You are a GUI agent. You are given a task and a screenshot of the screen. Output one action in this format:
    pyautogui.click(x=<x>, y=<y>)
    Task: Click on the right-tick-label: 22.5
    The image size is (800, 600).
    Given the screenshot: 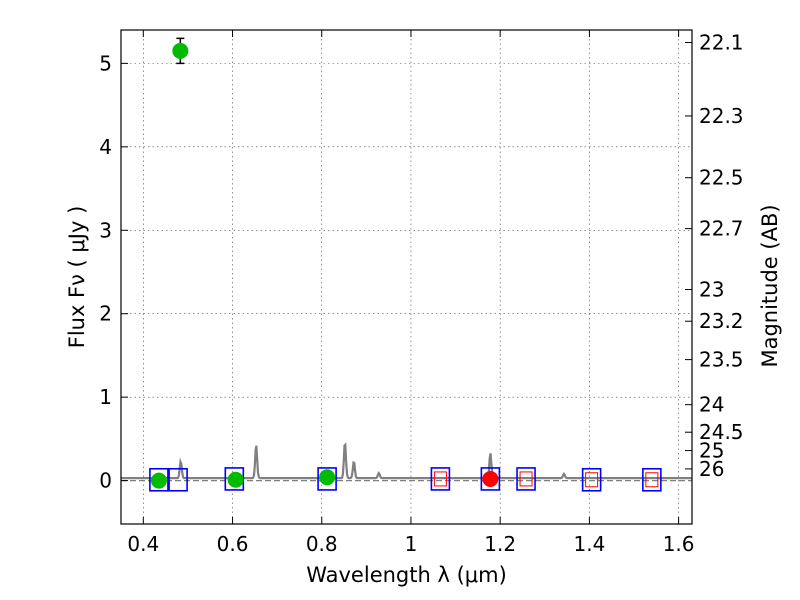 What is the action you would take?
    pyautogui.click(x=721, y=178)
    